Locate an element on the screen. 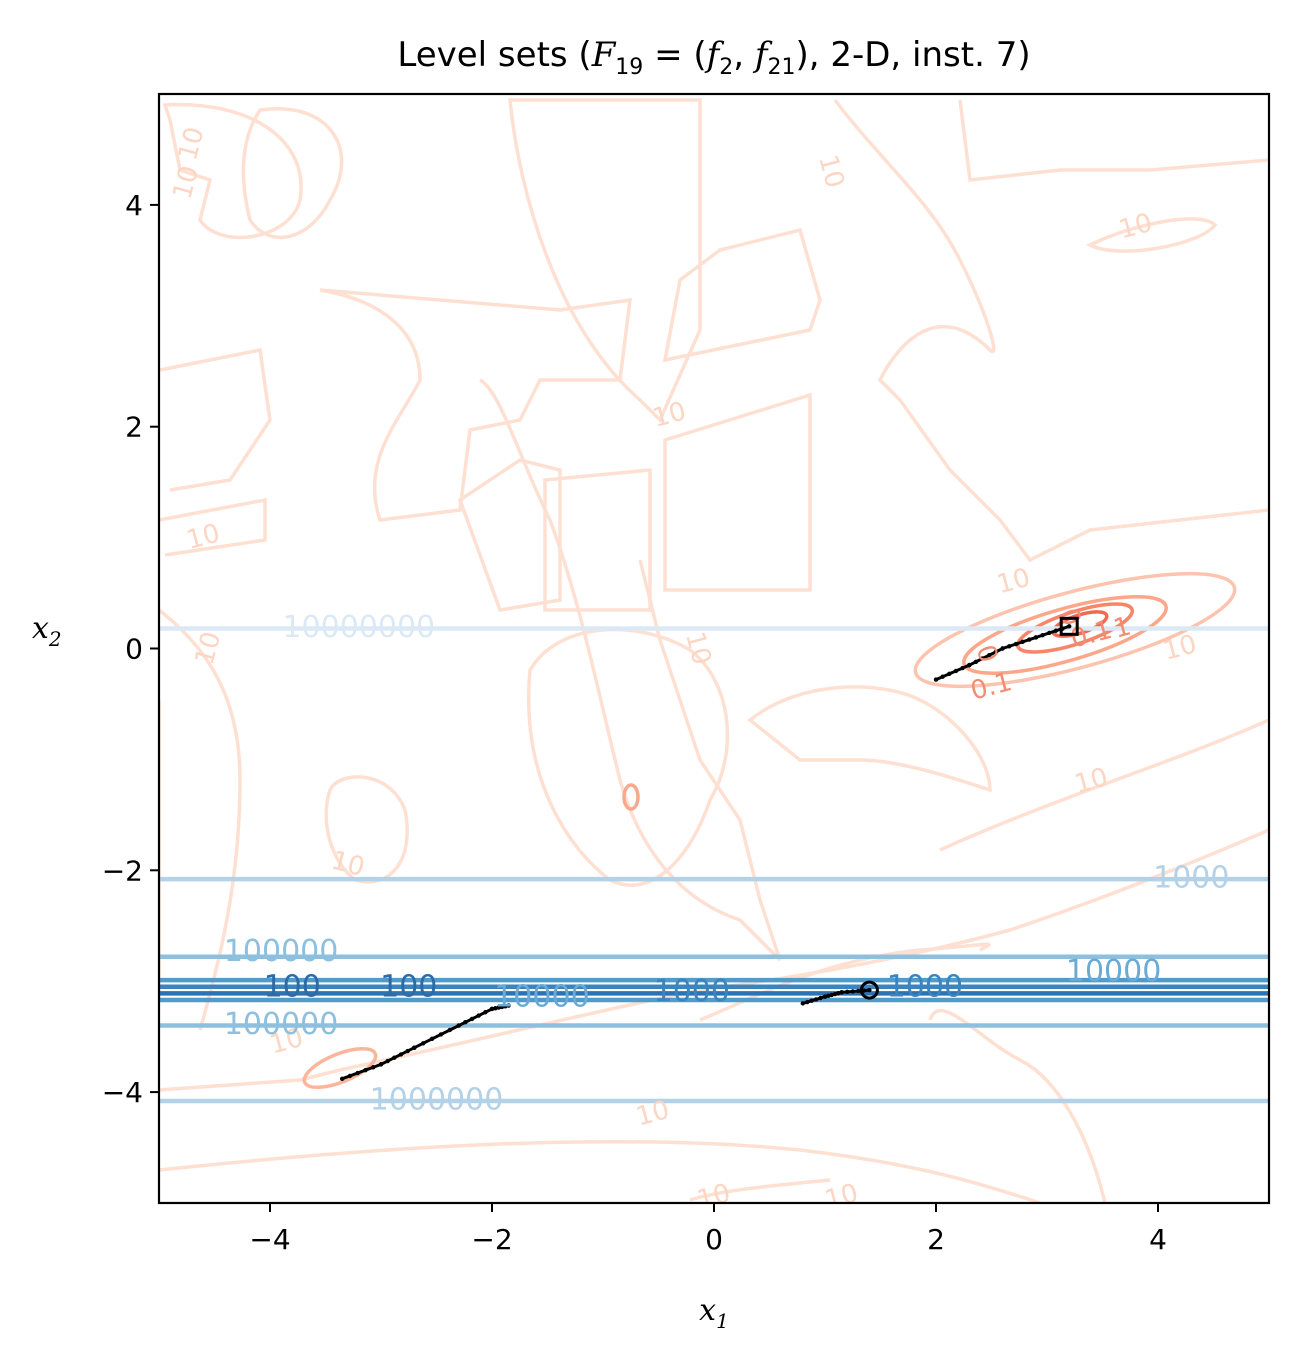  x-tick-label: 2 is located at coordinates (936, 1239).